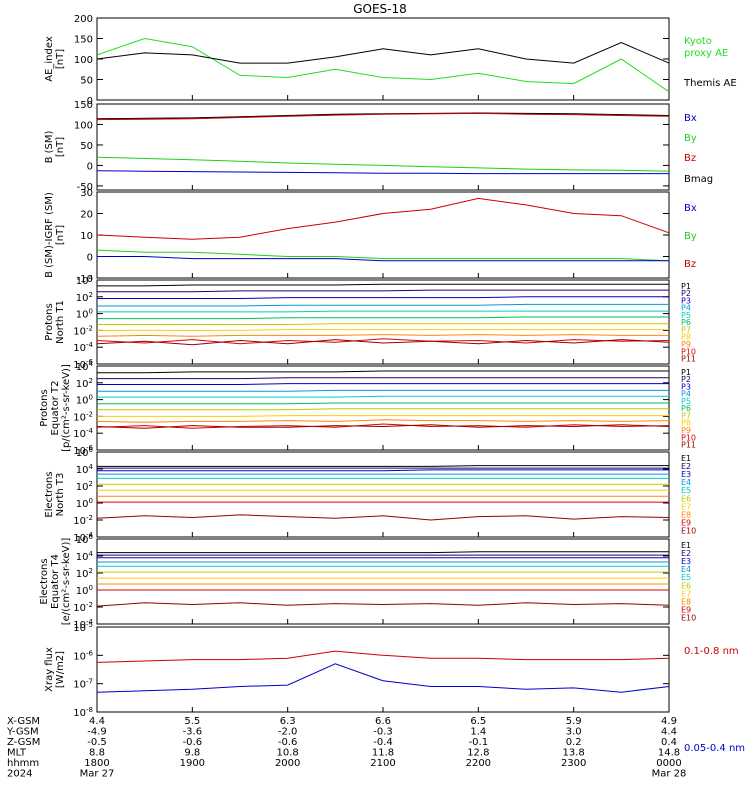  Describe the element at coordinates (686, 466) in the screenshot. I see `legend-entry: E2` at that location.